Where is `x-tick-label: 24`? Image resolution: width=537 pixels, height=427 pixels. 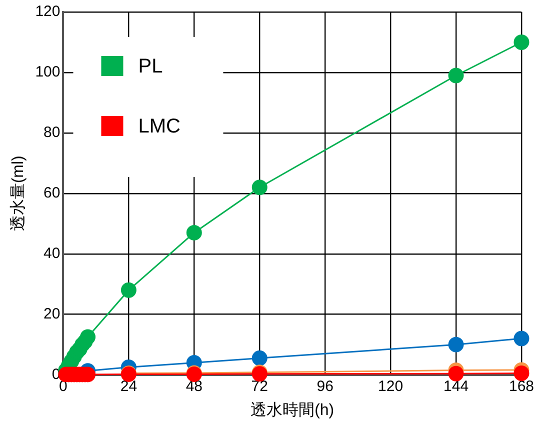
x-tick-label: 24 is located at coordinates (129, 386).